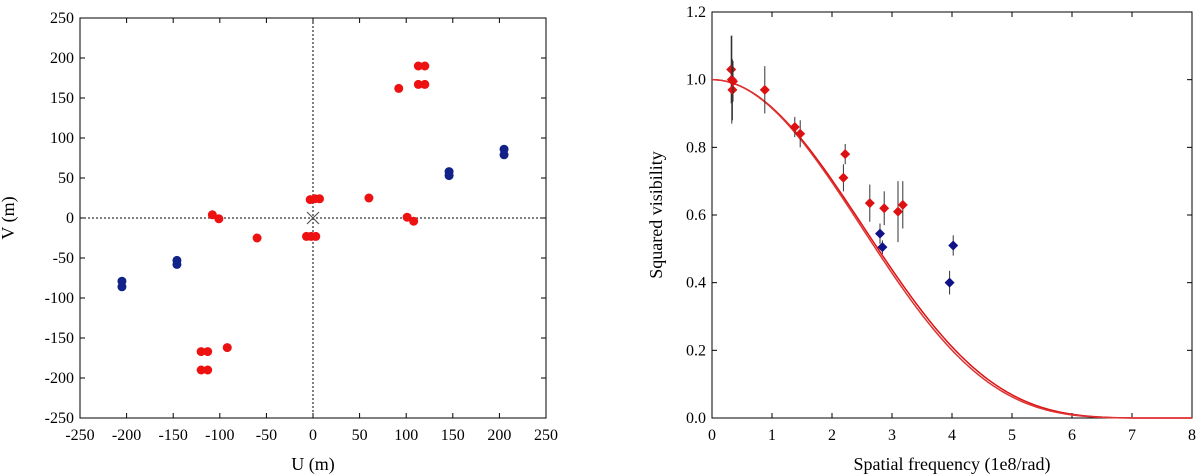  What do you see at coordinates (59, 418) in the screenshot?
I see `uv-y-tick-label: -250` at bounding box center [59, 418].